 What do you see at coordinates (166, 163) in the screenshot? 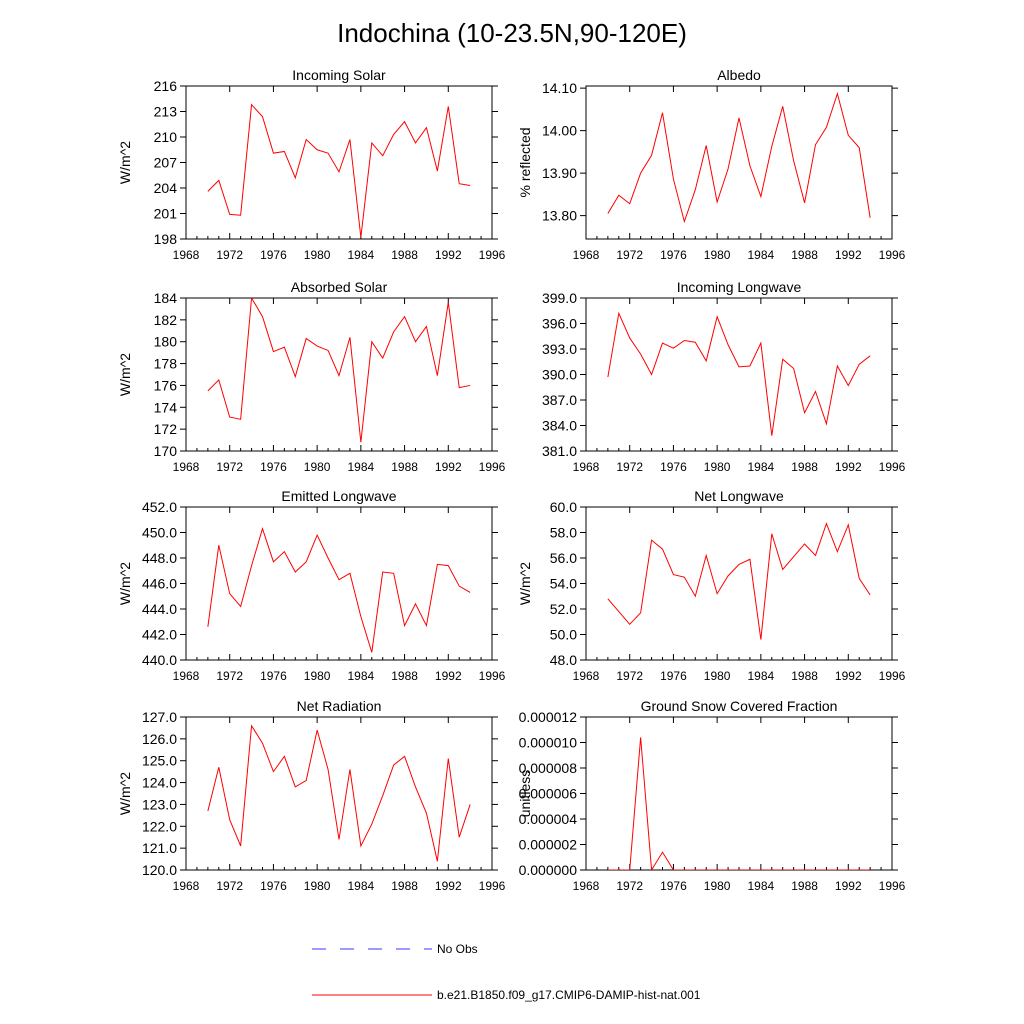
I see `y-tick-label: 207` at bounding box center [166, 163].